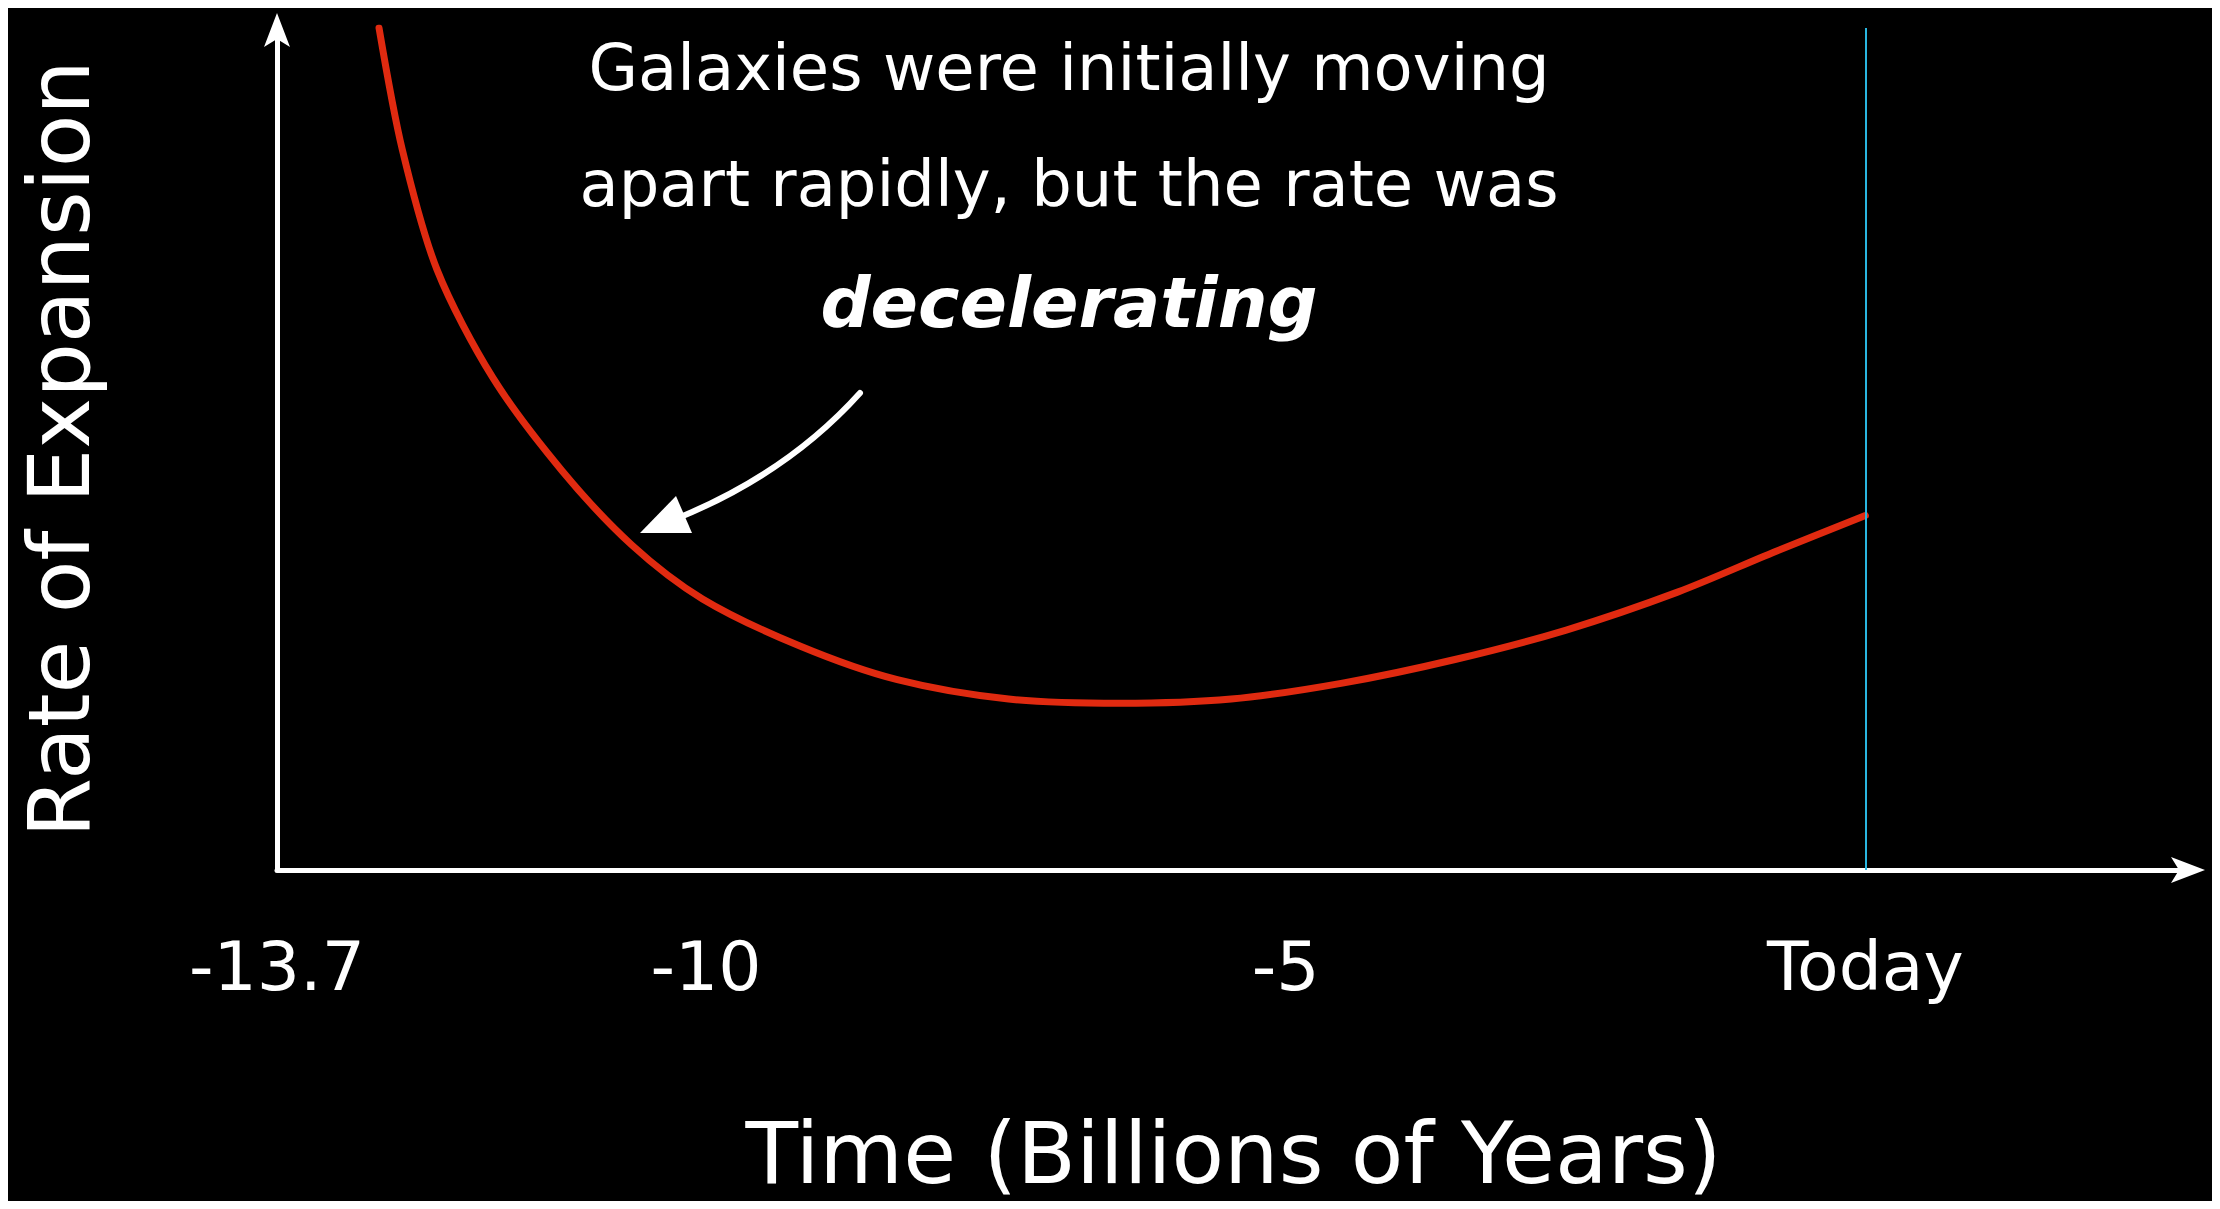  Describe the element at coordinates (59, 449) in the screenshot. I see `y-axis-title: Rate of Expansion` at that location.